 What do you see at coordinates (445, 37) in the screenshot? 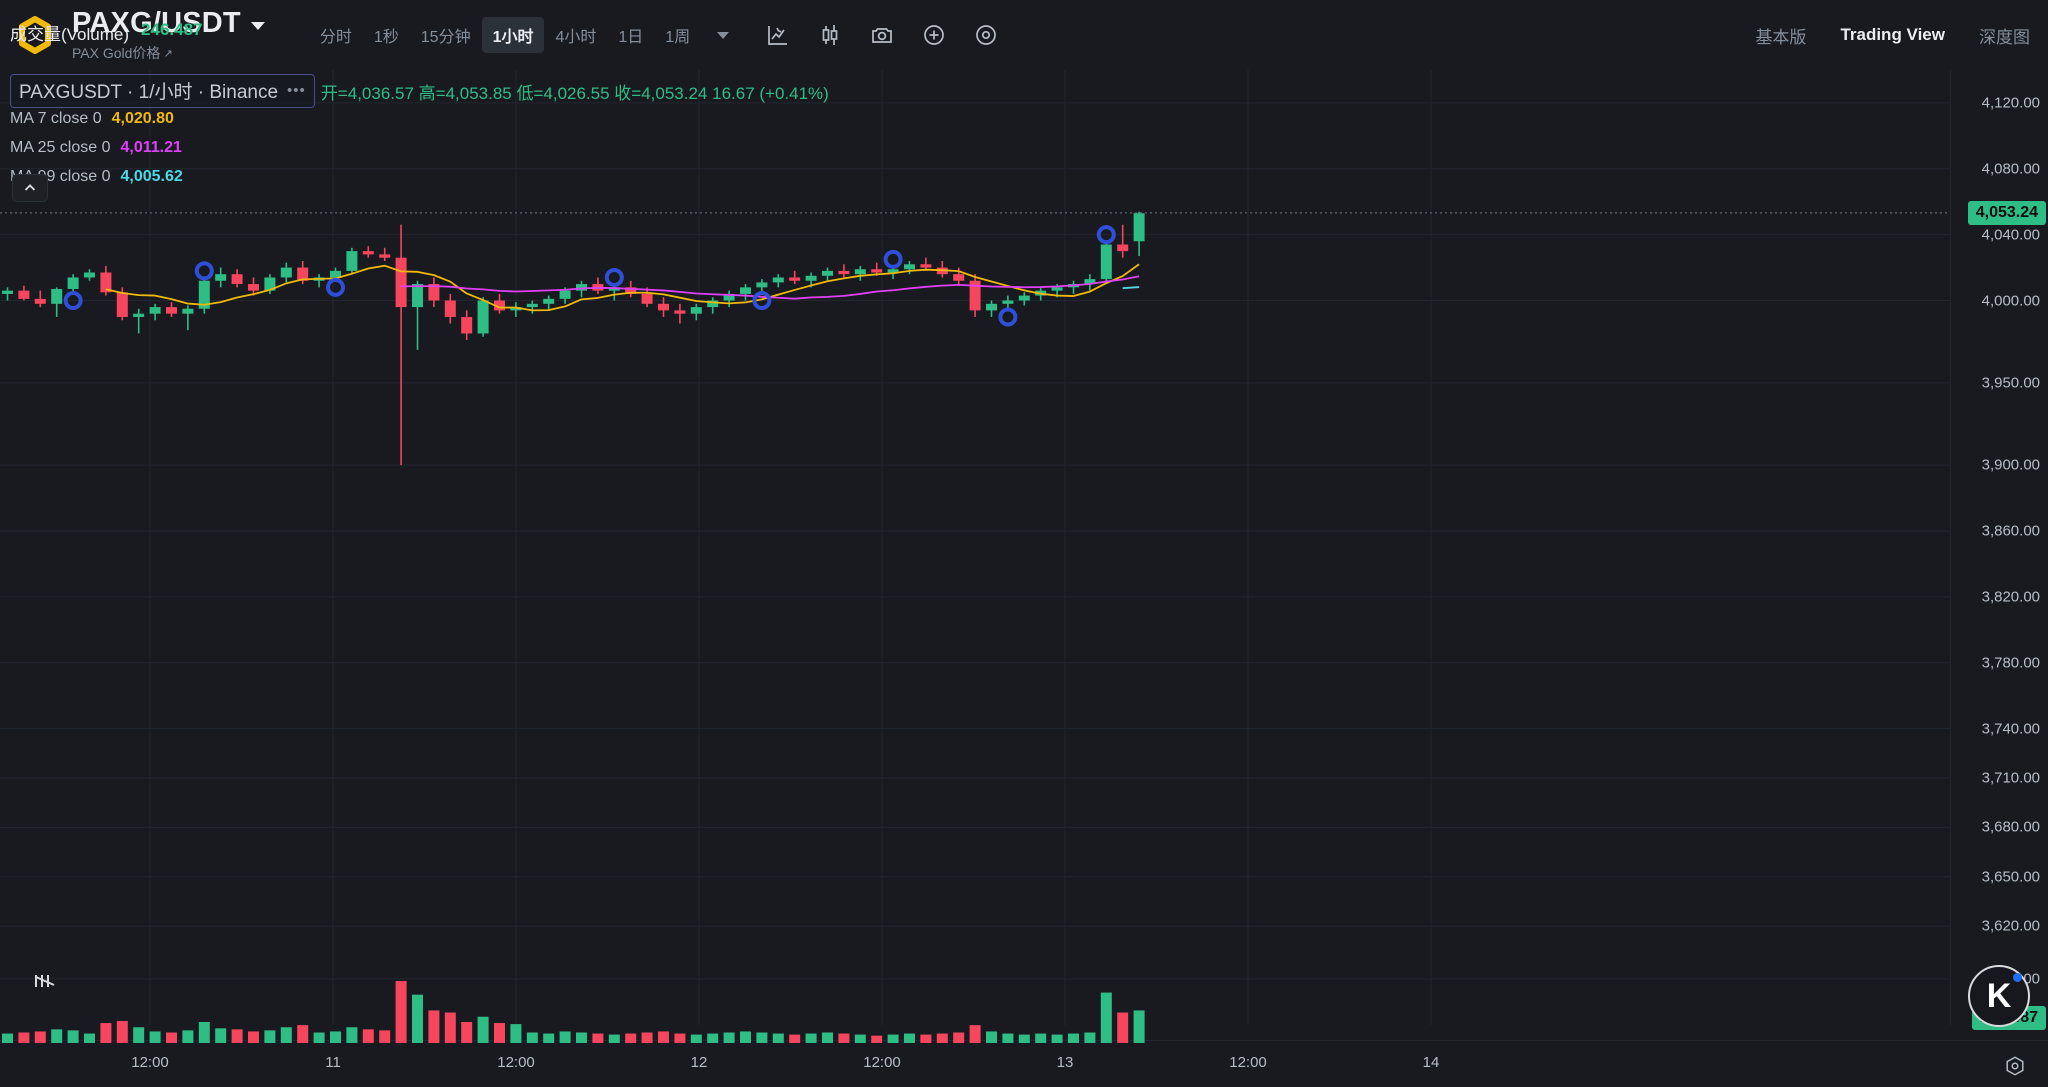
I see `interval-15m: 15分钟` at bounding box center [445, 37].